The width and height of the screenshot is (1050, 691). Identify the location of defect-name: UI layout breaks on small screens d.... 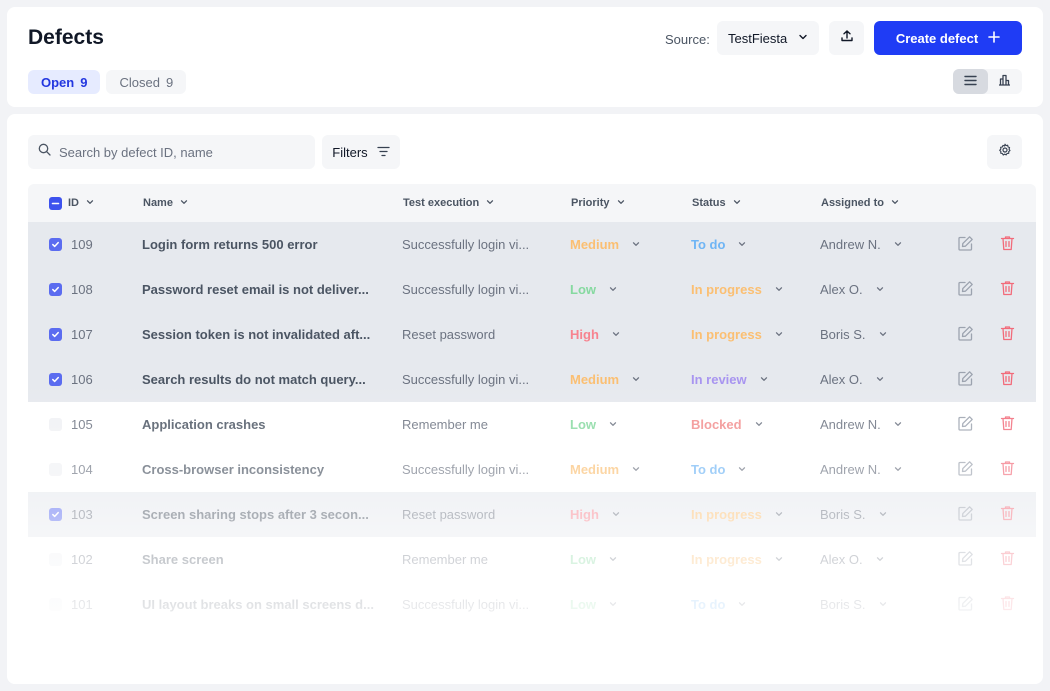
(258, 604).